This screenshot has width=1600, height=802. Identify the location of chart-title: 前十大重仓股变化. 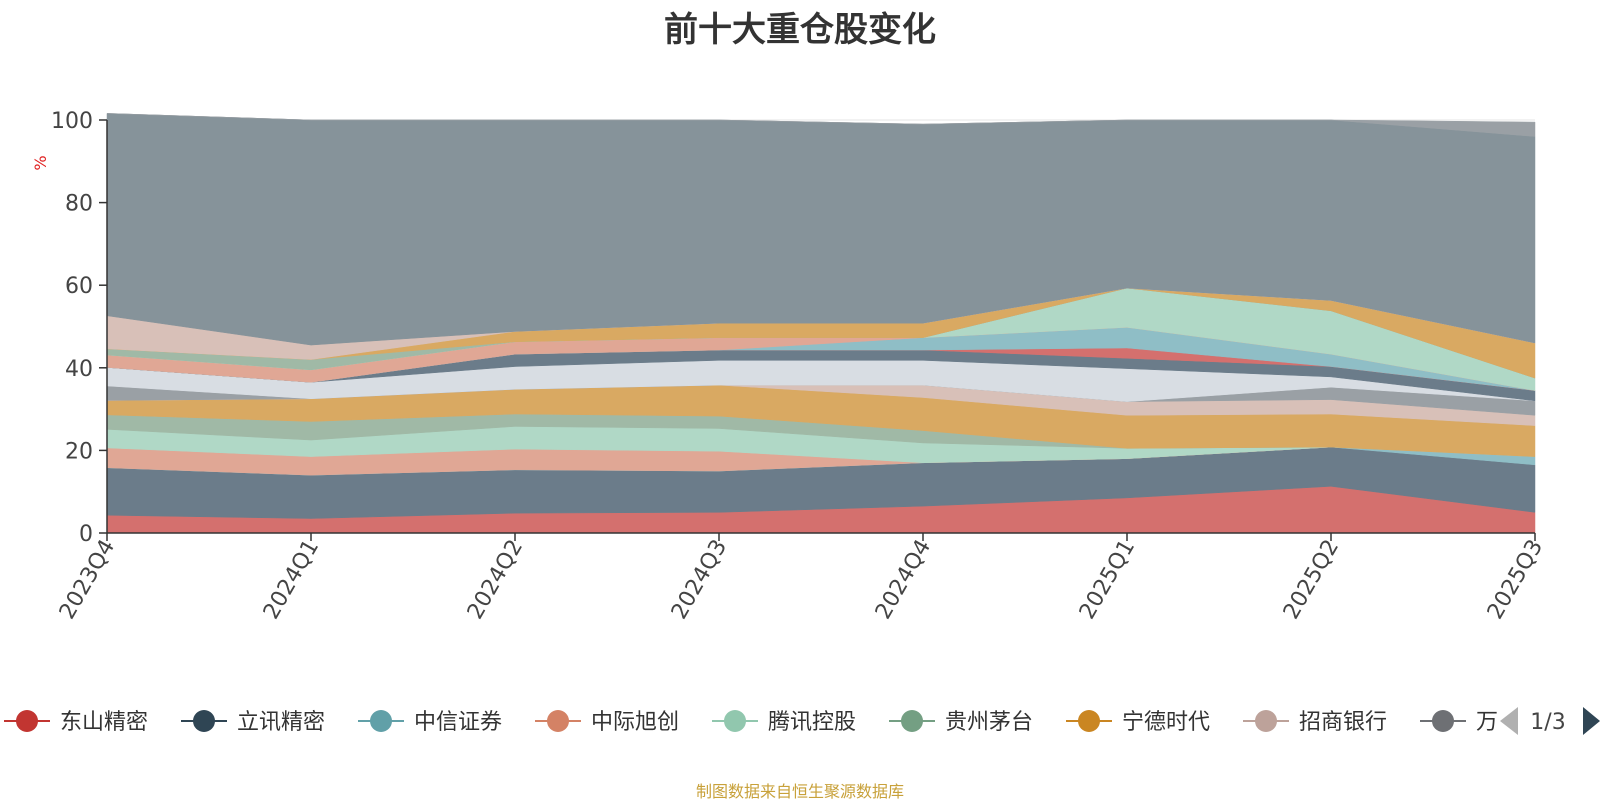
(800, 30).